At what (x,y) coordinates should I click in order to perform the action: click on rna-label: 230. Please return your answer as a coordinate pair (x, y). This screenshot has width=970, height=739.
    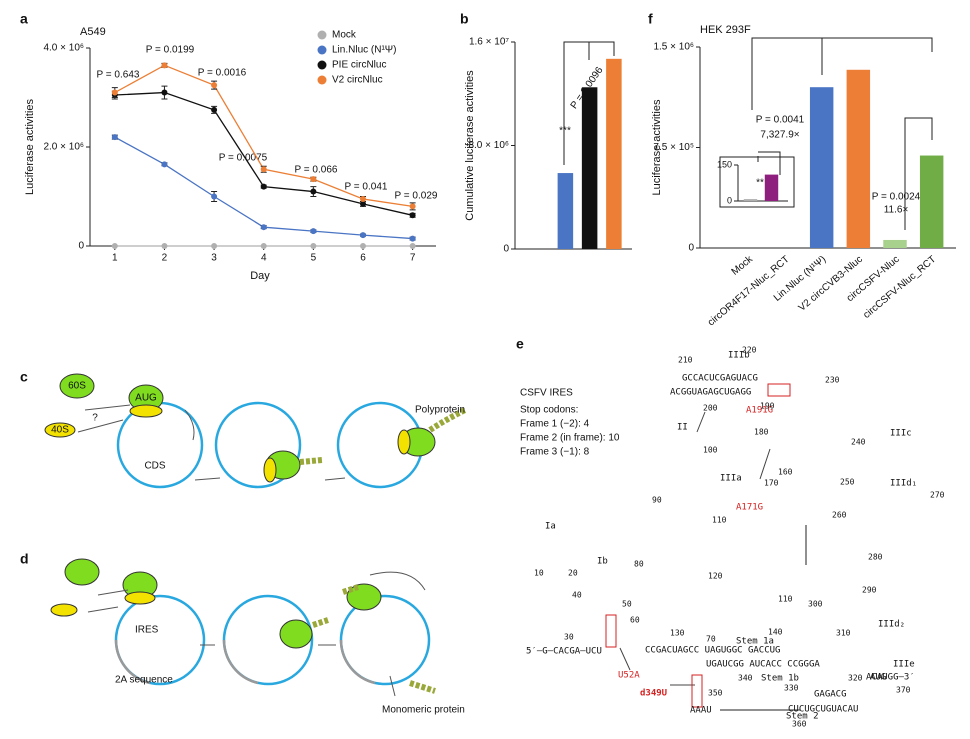
    Looking at the image, I should click on (832, 380).